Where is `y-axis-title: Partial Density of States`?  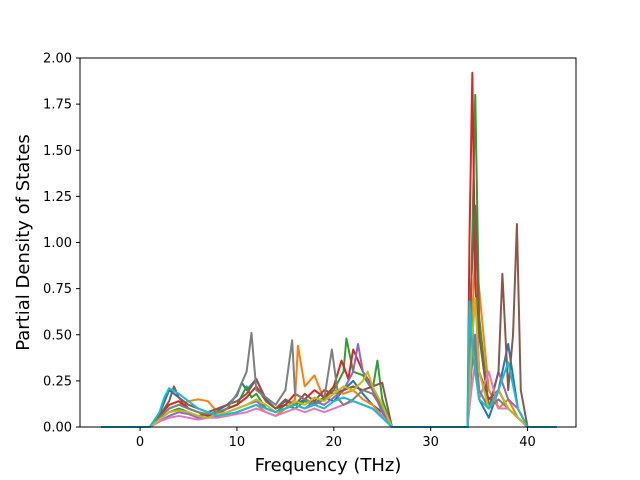
y-axis-title: Partial Density of States is located at coordinates (23, 242).